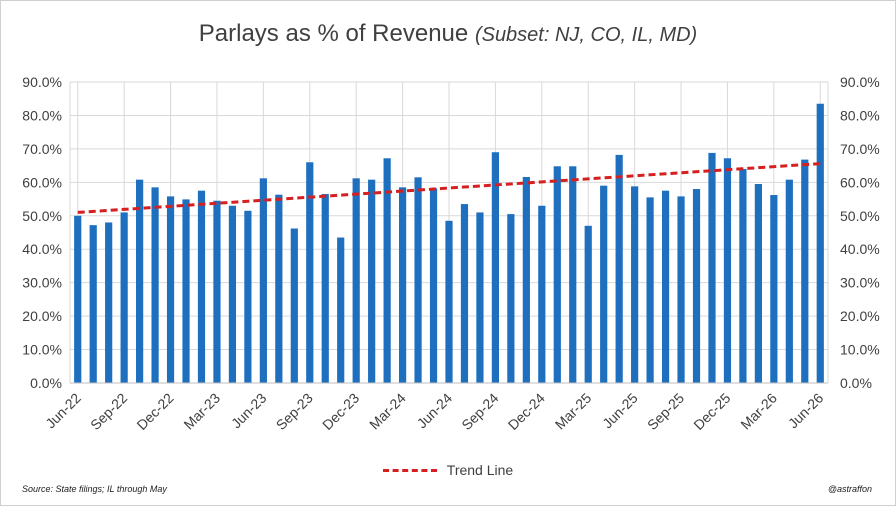 This screenshot has height=506, width=896. Describe the element at coordinates (856, 383) in the screenshot. I see `y-tick-label-right: 0.0%` at that location.